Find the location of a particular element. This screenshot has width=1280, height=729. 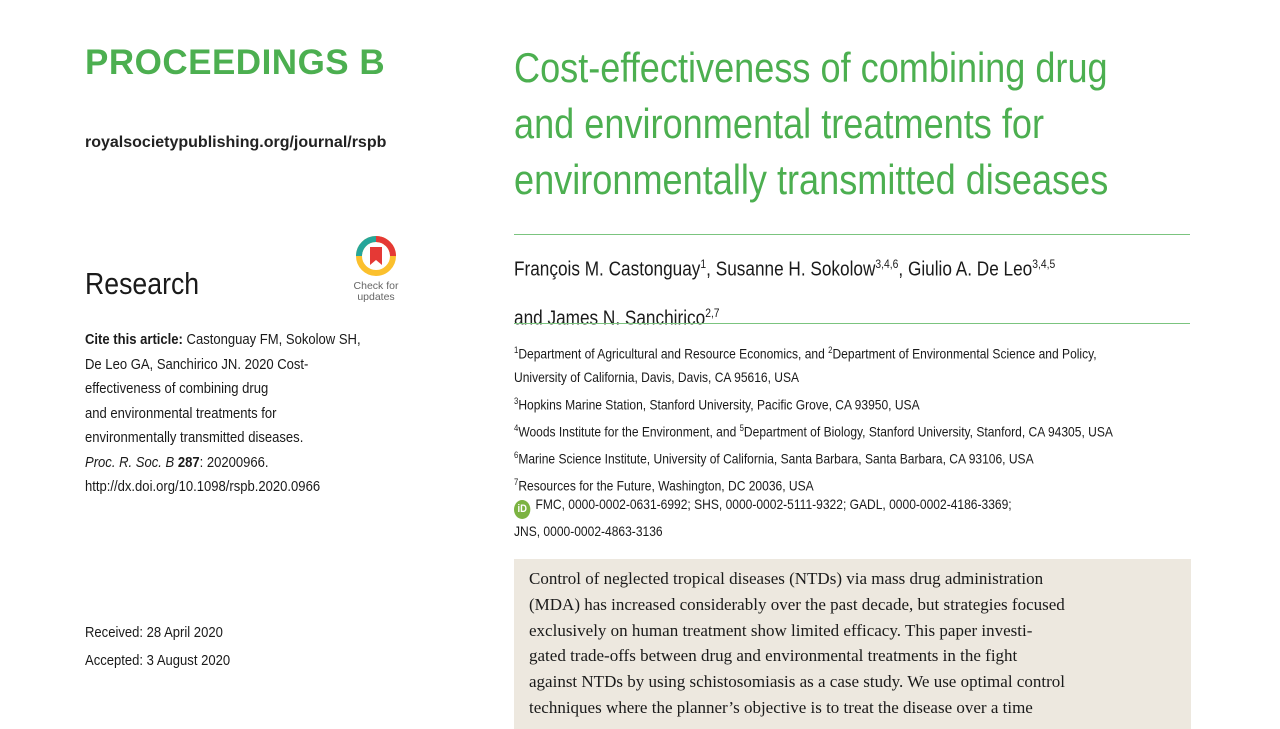

author-affil-sup: 3,4,5 is located at coordinates (1044, 264).